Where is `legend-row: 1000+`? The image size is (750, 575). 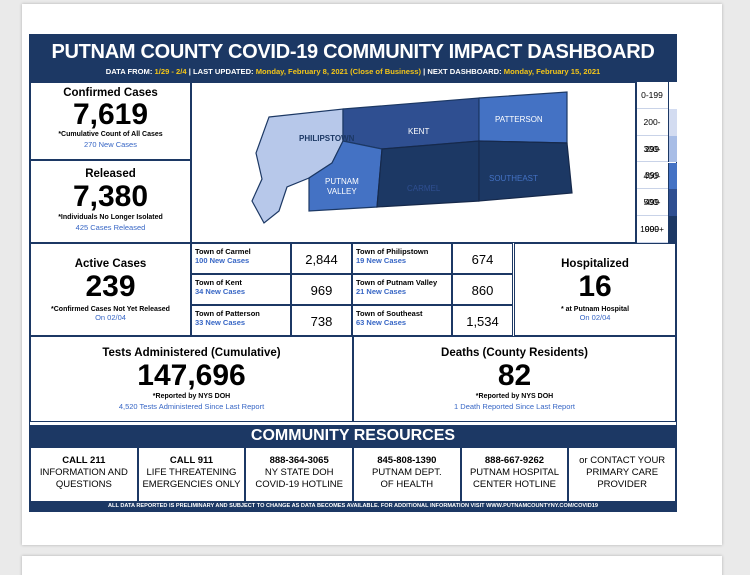
legend-row: 1000+ is located at coordinates (657, 229).